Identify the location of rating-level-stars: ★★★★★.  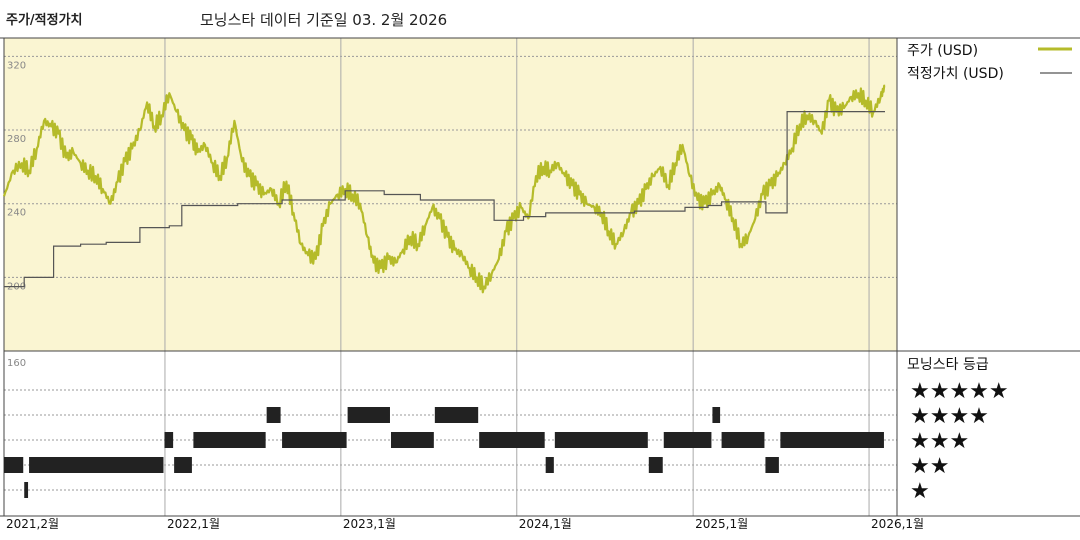
(959, 391).